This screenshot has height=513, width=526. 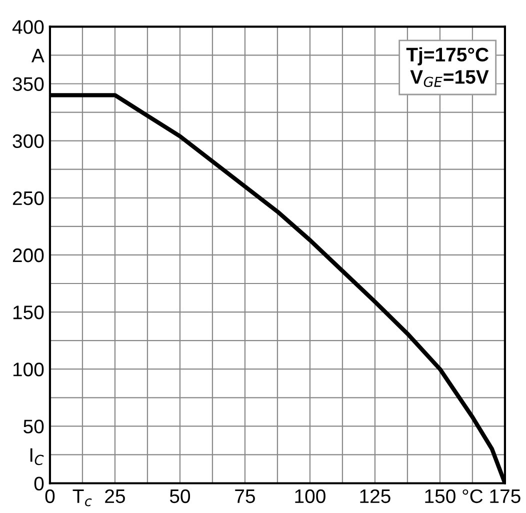 I want to click on y-tick-label: I$_{C}$, so click(x=37, y=457).